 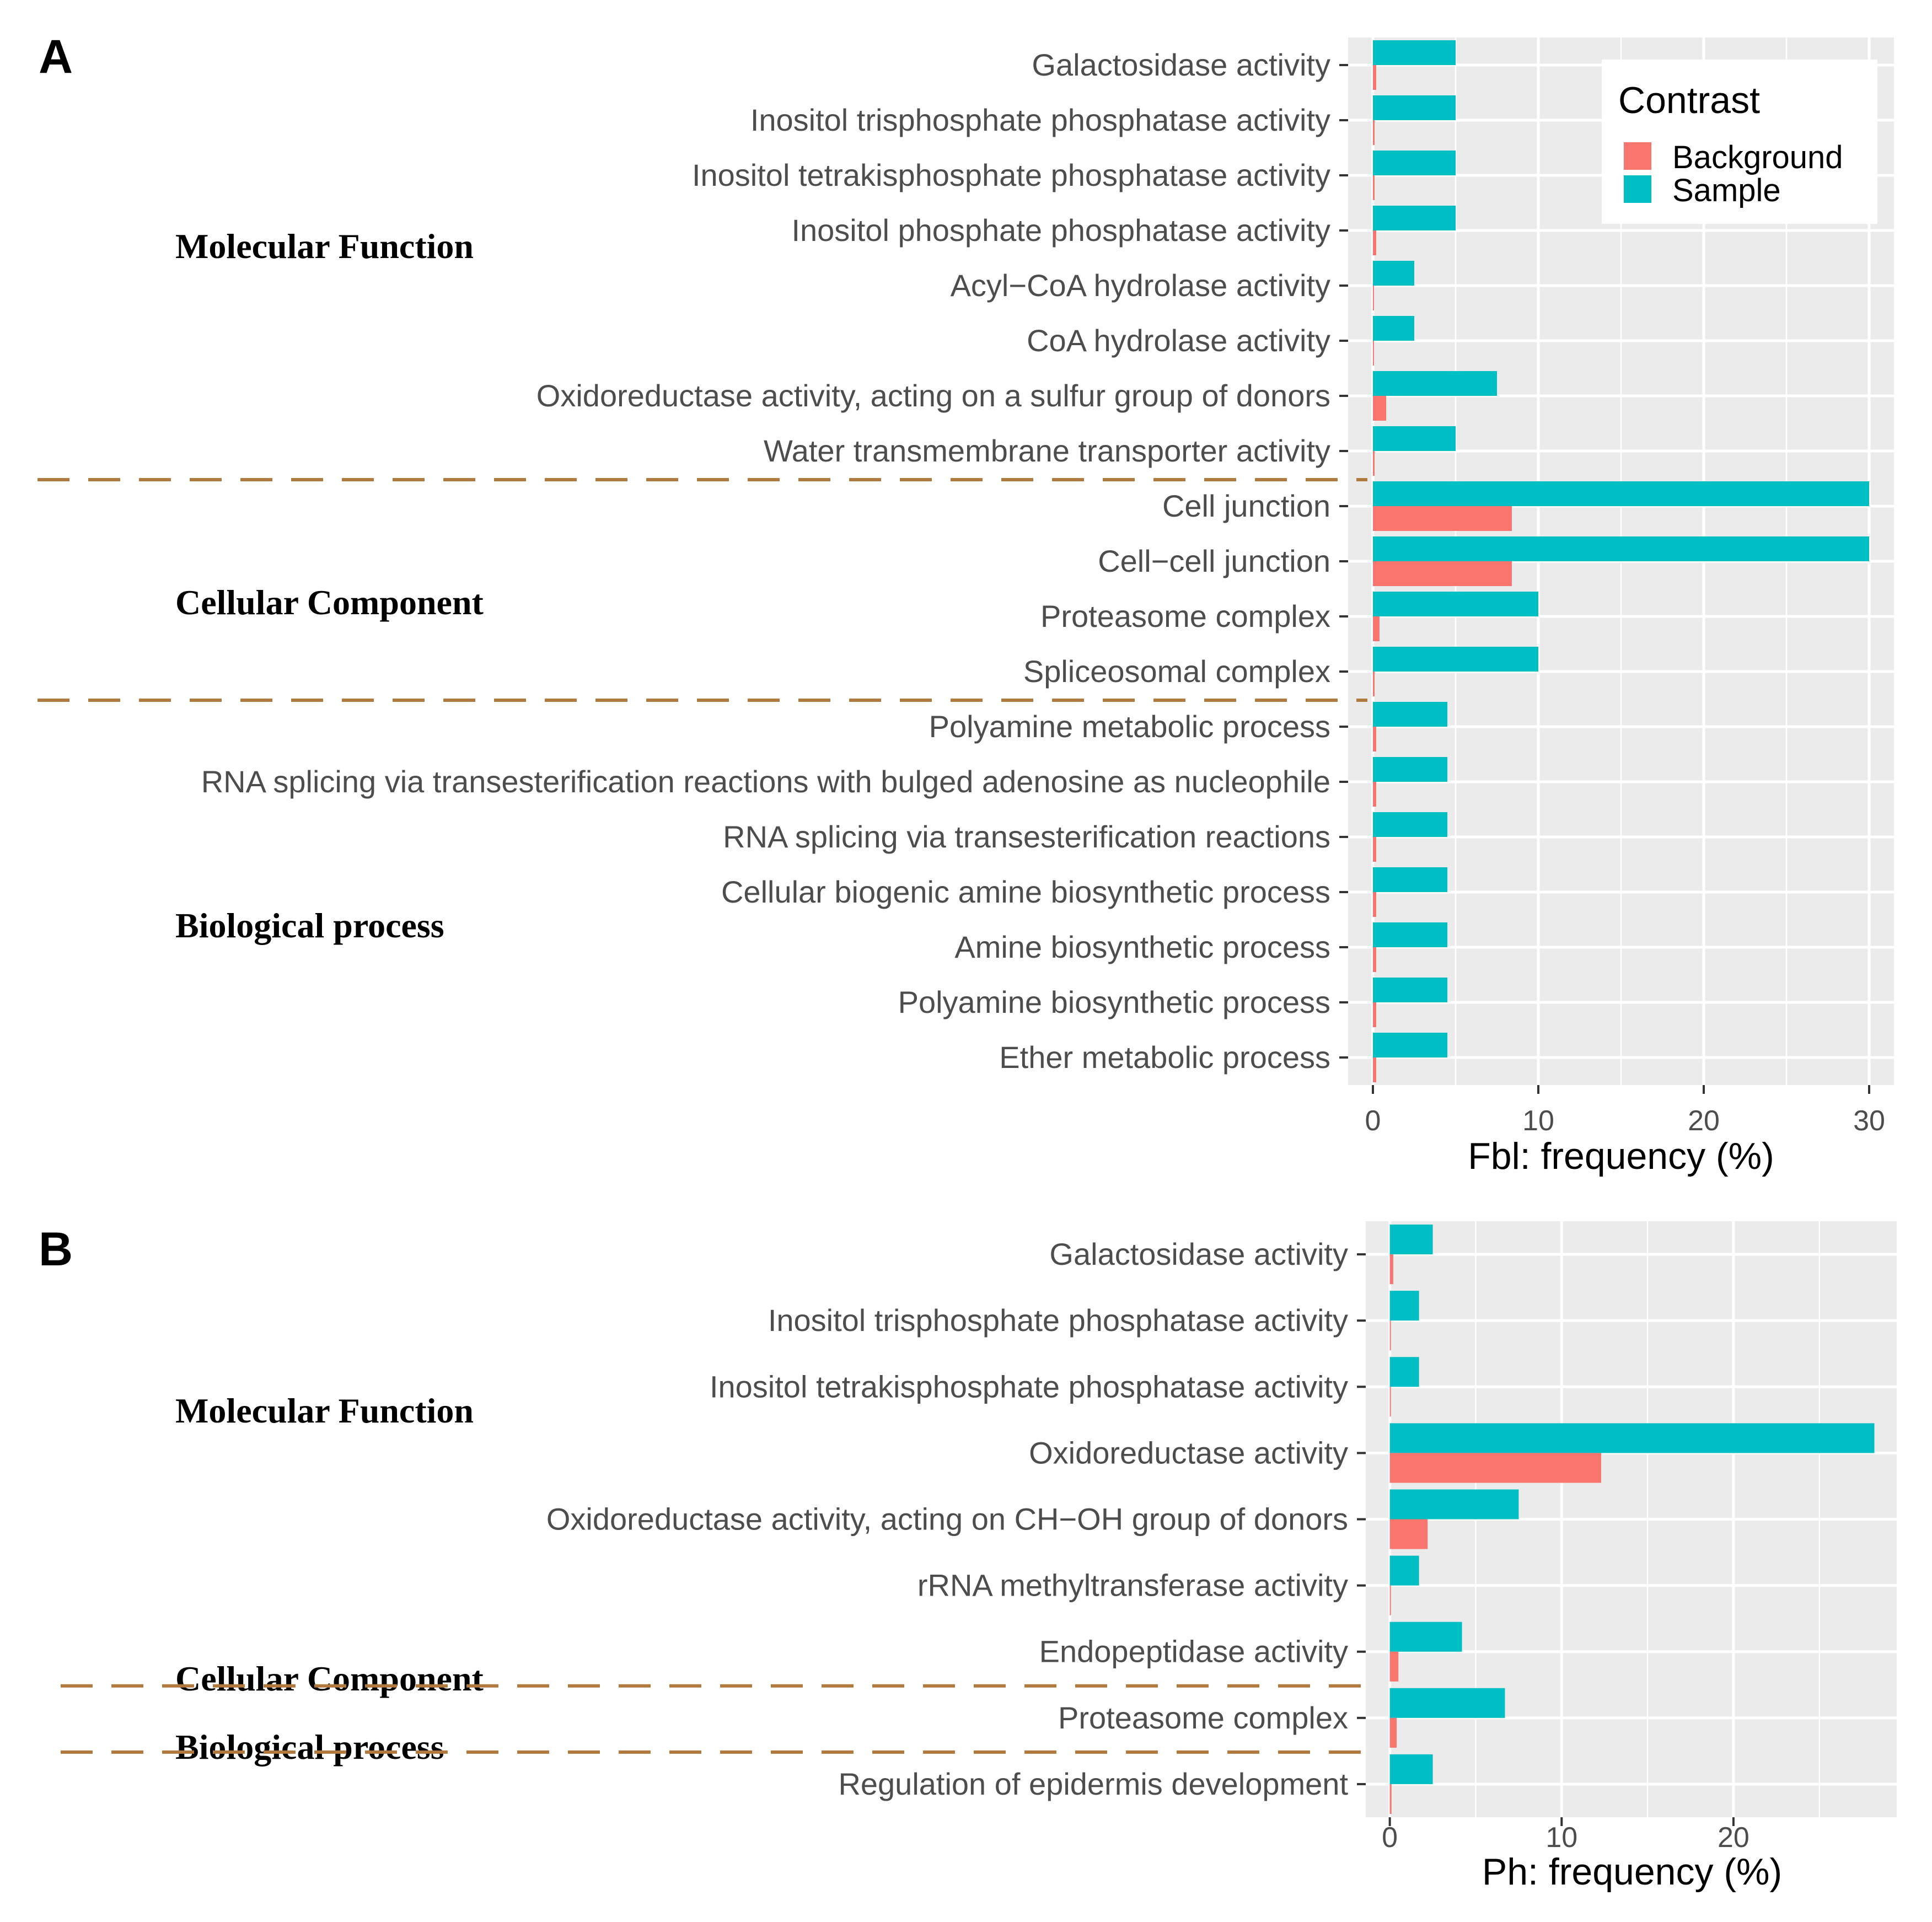 I want to click on bar-sample-polyamine-biosynthetic-process, so click(x=1410, y=990).